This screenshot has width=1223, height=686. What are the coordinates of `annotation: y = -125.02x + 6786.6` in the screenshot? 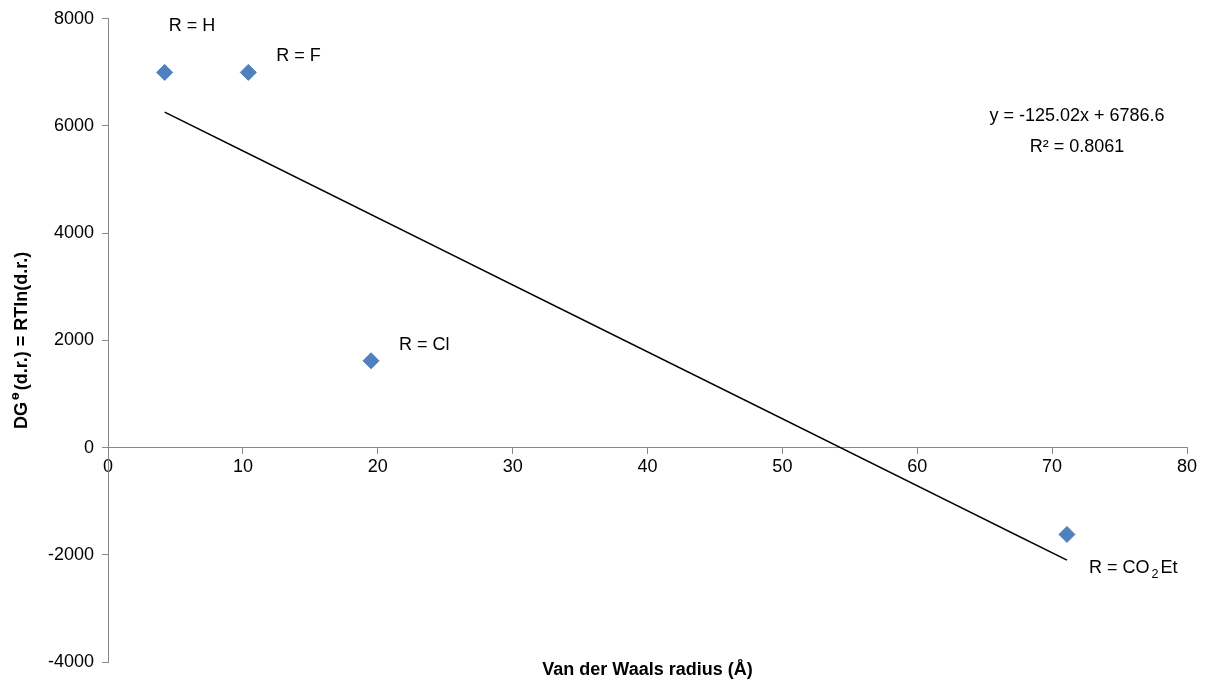 It's located at (1077, 114).